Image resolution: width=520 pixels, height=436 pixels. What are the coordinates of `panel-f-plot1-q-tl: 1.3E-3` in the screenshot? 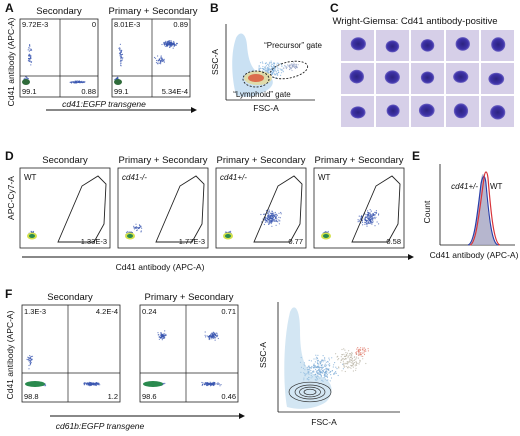 It's located at (35, 311).